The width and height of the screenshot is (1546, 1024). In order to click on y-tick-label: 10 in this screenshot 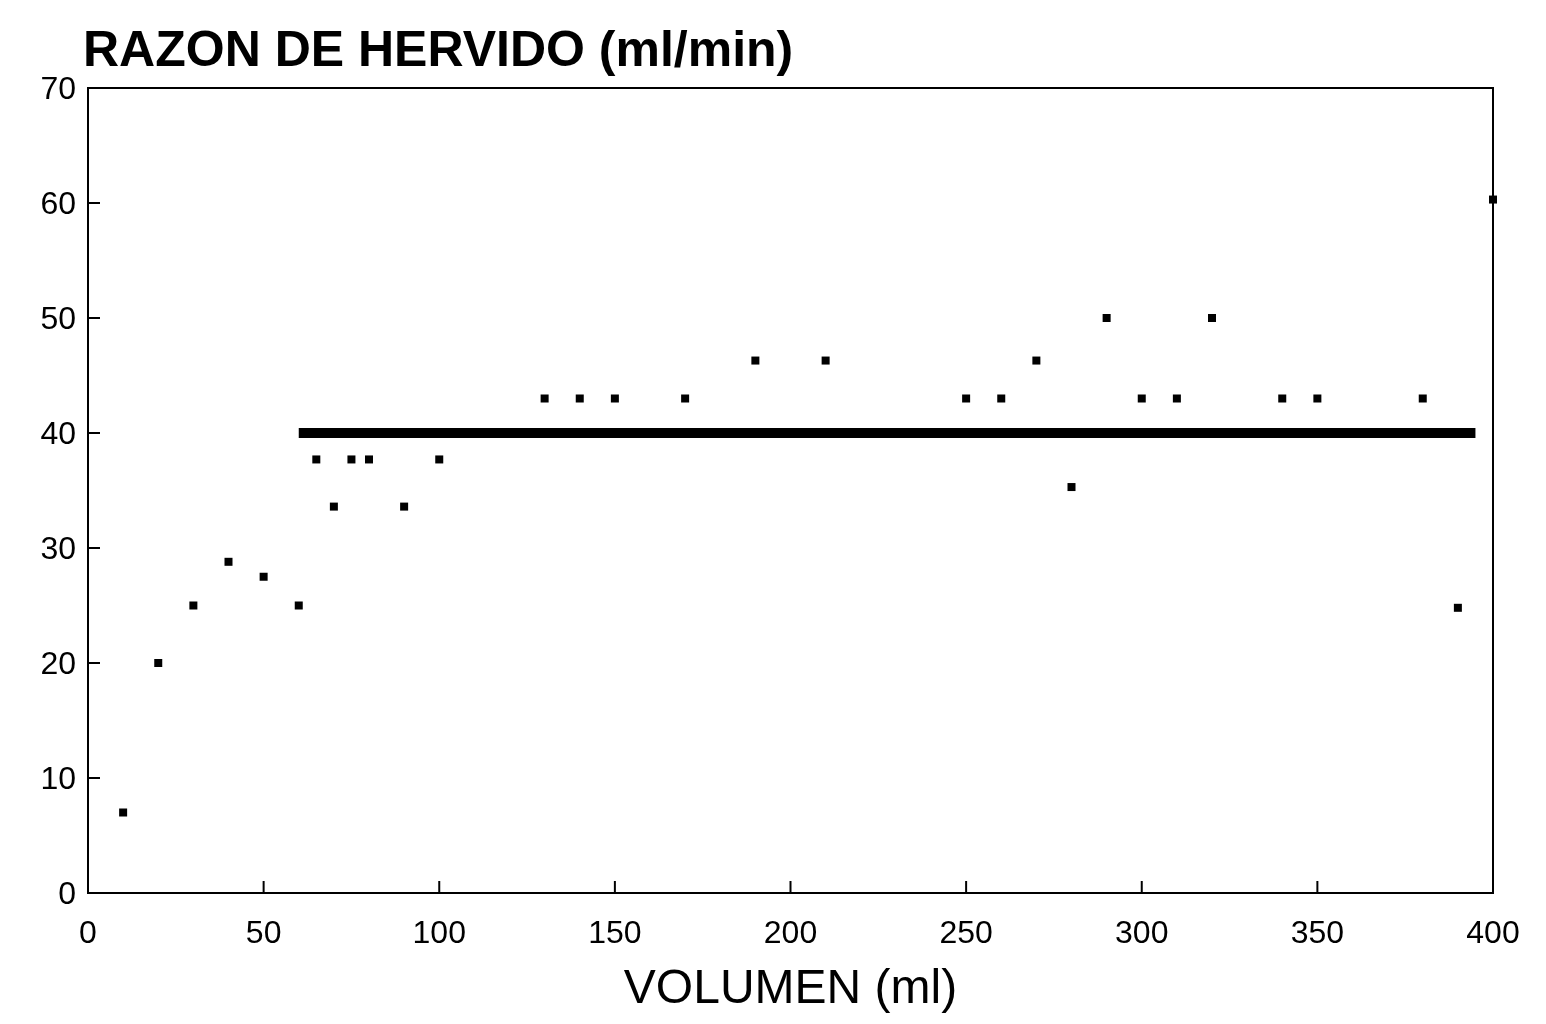, I will do `click(58, 778)`.